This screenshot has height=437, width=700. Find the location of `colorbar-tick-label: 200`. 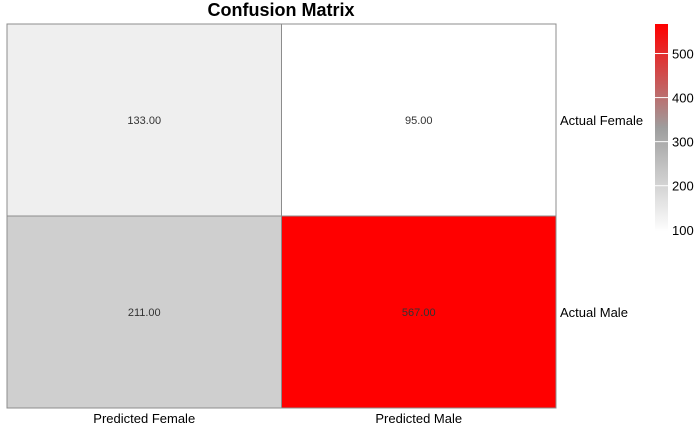

colorbar-tick-label: 200 is located at coordinates (683, 186).